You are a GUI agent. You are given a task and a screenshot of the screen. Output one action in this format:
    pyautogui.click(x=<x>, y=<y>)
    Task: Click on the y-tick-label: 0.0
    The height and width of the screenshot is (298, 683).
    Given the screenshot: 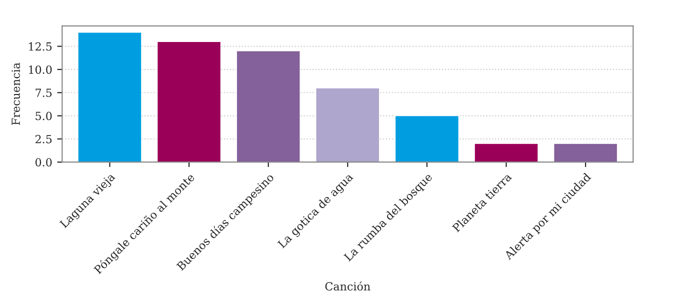 What is the action you would take?
    pyautogui.click(x=43, y=162)
    